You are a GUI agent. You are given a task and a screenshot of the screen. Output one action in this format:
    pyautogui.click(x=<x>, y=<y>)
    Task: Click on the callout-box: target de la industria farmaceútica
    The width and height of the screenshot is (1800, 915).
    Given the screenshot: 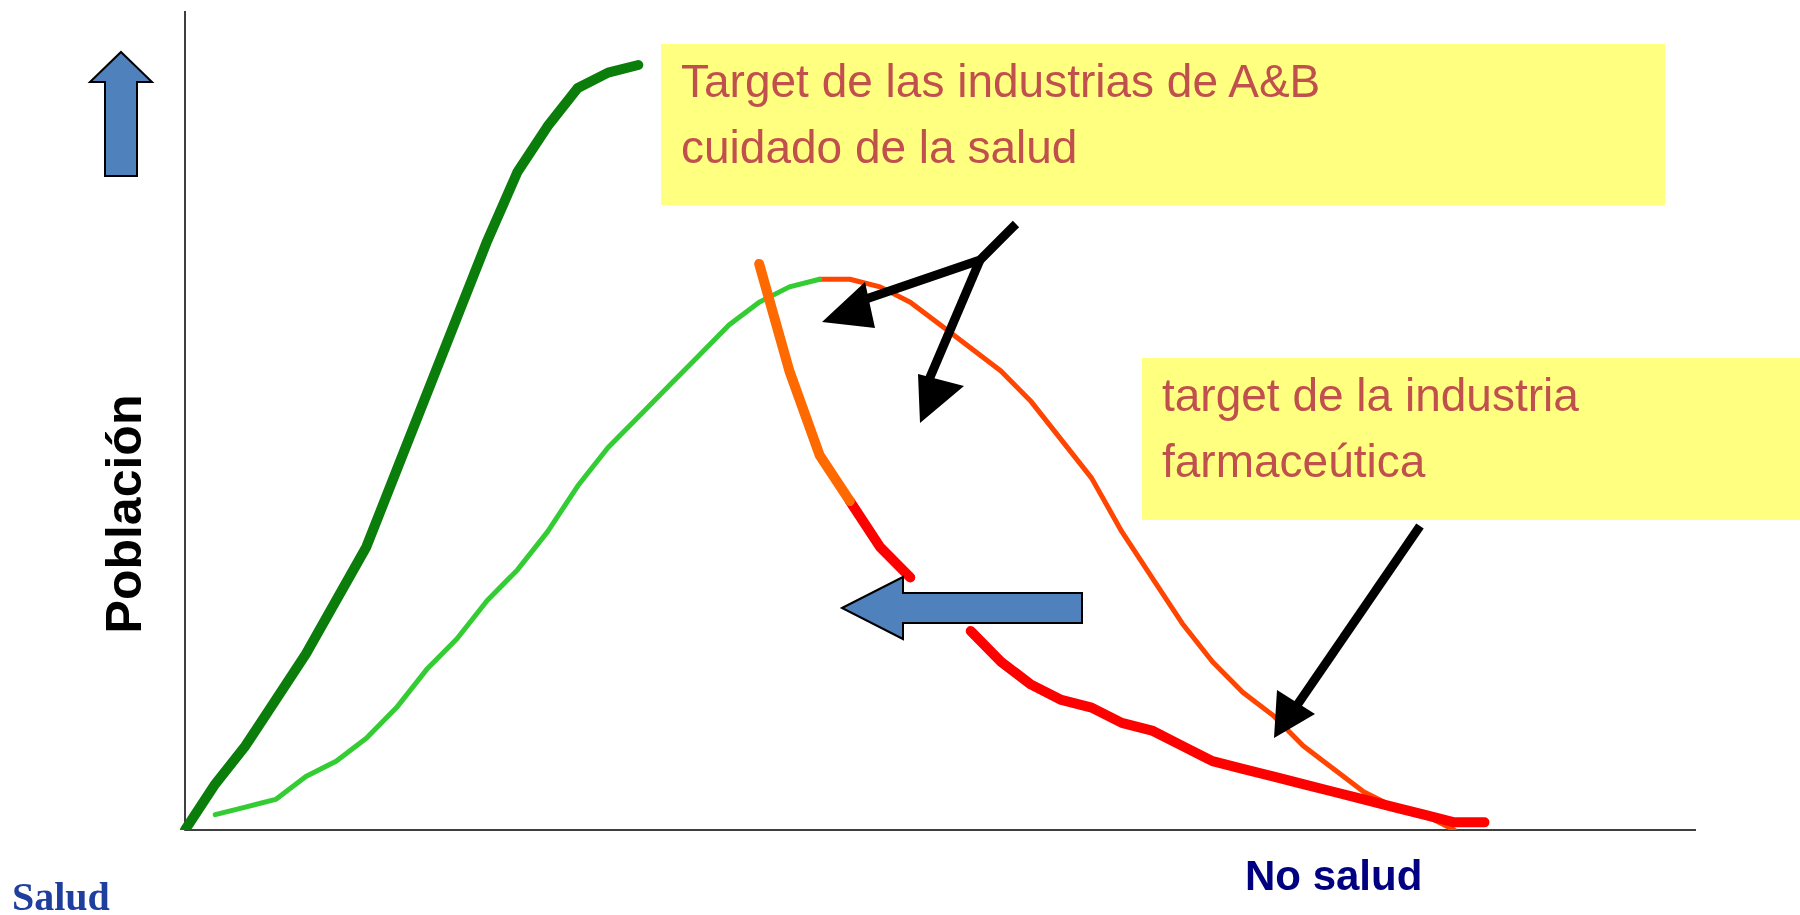 What is the action you would take?
    pyautogui.click(x=1471, y=439)
    